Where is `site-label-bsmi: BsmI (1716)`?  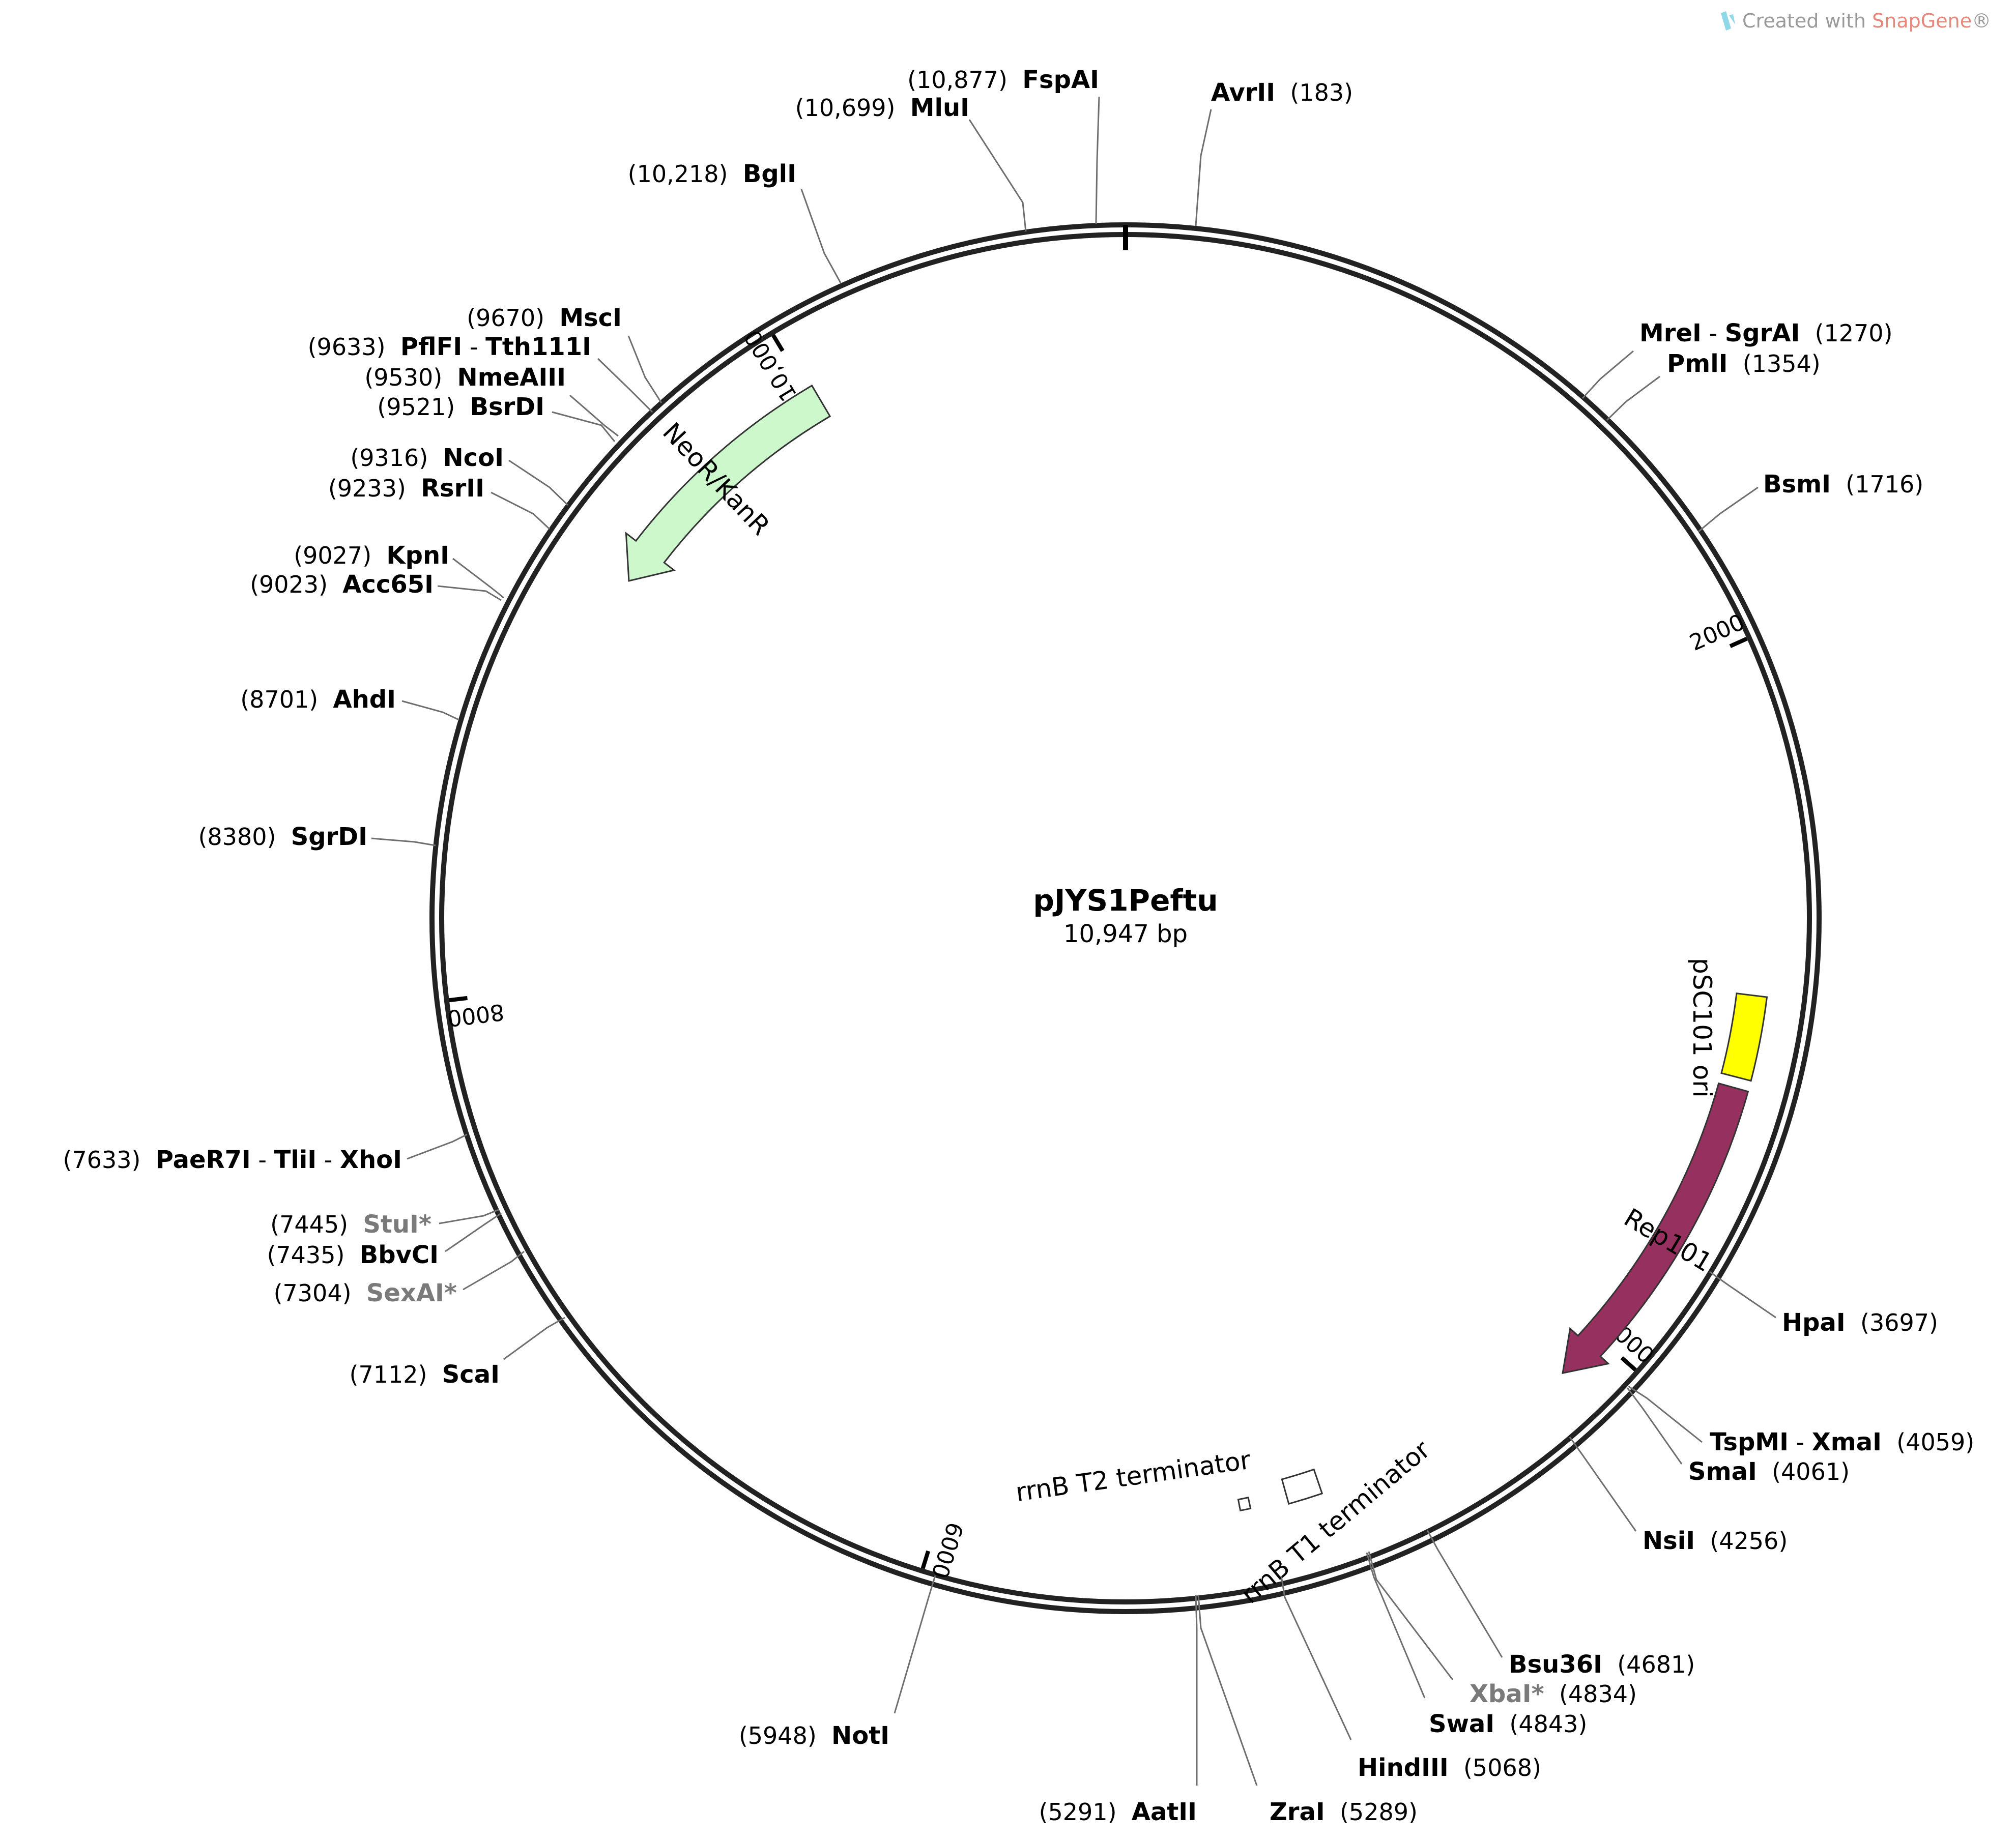
site-label-bsmi: BsmI (1716) is located at coordinates (1843, 484).